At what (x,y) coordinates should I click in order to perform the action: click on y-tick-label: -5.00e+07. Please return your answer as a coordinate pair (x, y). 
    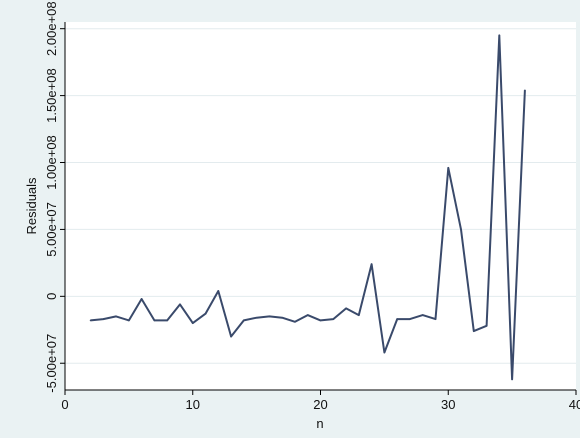
    Looking at the image, I should click on (51, 363).